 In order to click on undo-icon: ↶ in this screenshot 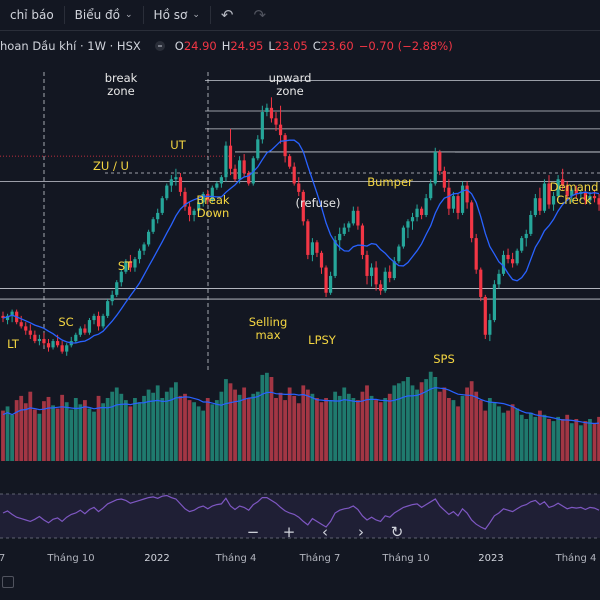, I will do `click(227, 15)`.